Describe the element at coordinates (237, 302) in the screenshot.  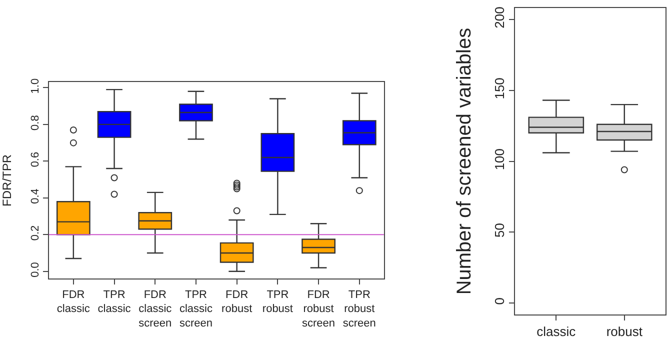
I see `x-tick-label: FDR robust` at that location.